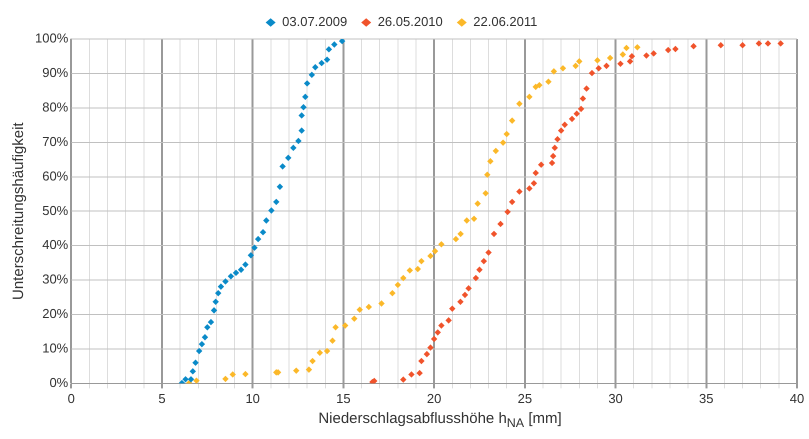 This screenshot has width=809, height=439. Describe the element at coordinates (52, 38) in the screenshot. I see `y-tick-label: 100%` at that location.